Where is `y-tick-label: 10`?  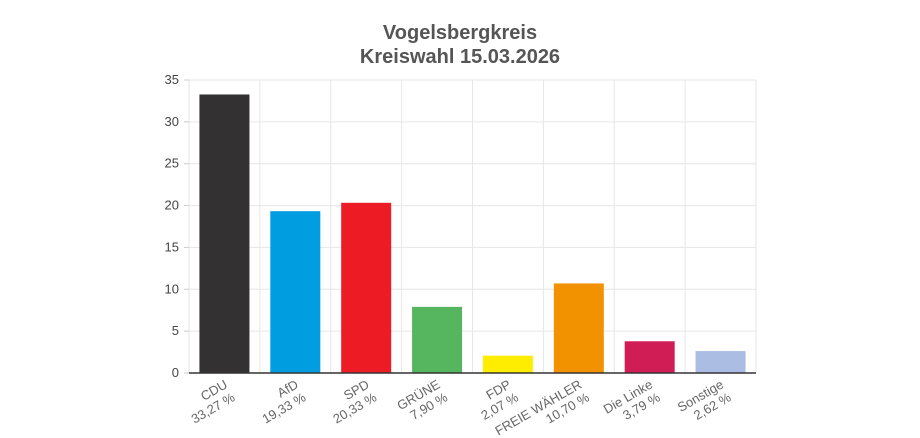 y-tick-label: 10 is located at coordinates (172, 288).